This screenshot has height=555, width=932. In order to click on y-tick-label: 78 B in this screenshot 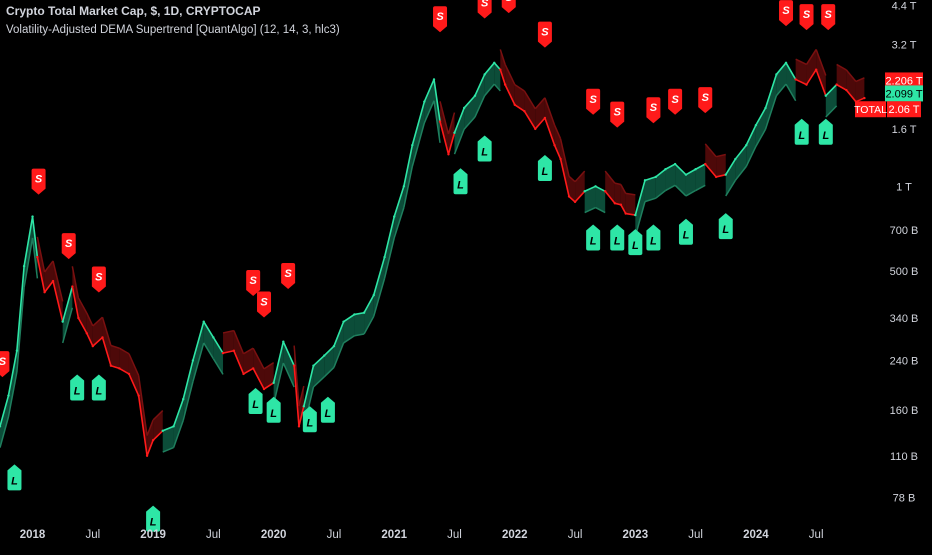, I will do `click(904, 499)`.